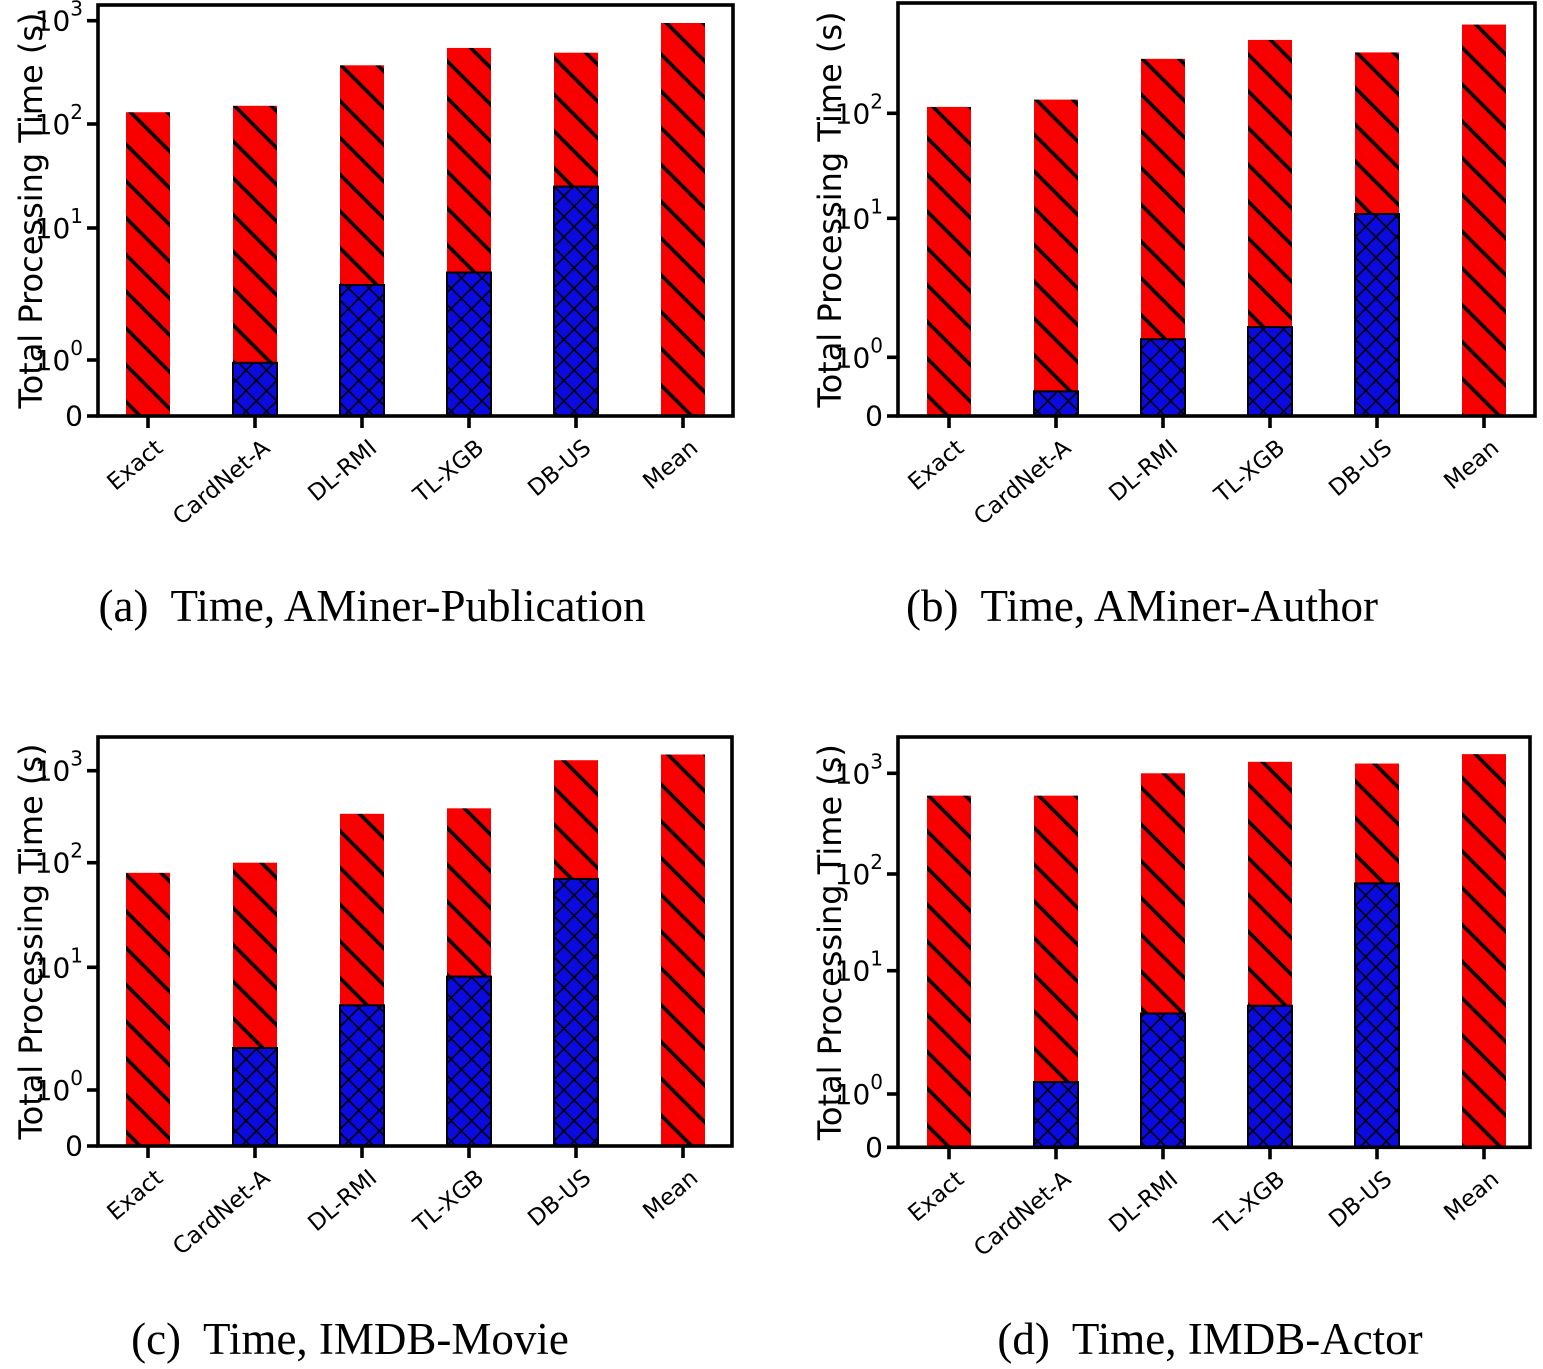 The width and height of the screenshot is (1543, 1369). What do you see at coordinates (386, 1339) in the screenshot?
I see `caption-c-text: Time, IMDB-Movie` at bounding box center [386, 1339].